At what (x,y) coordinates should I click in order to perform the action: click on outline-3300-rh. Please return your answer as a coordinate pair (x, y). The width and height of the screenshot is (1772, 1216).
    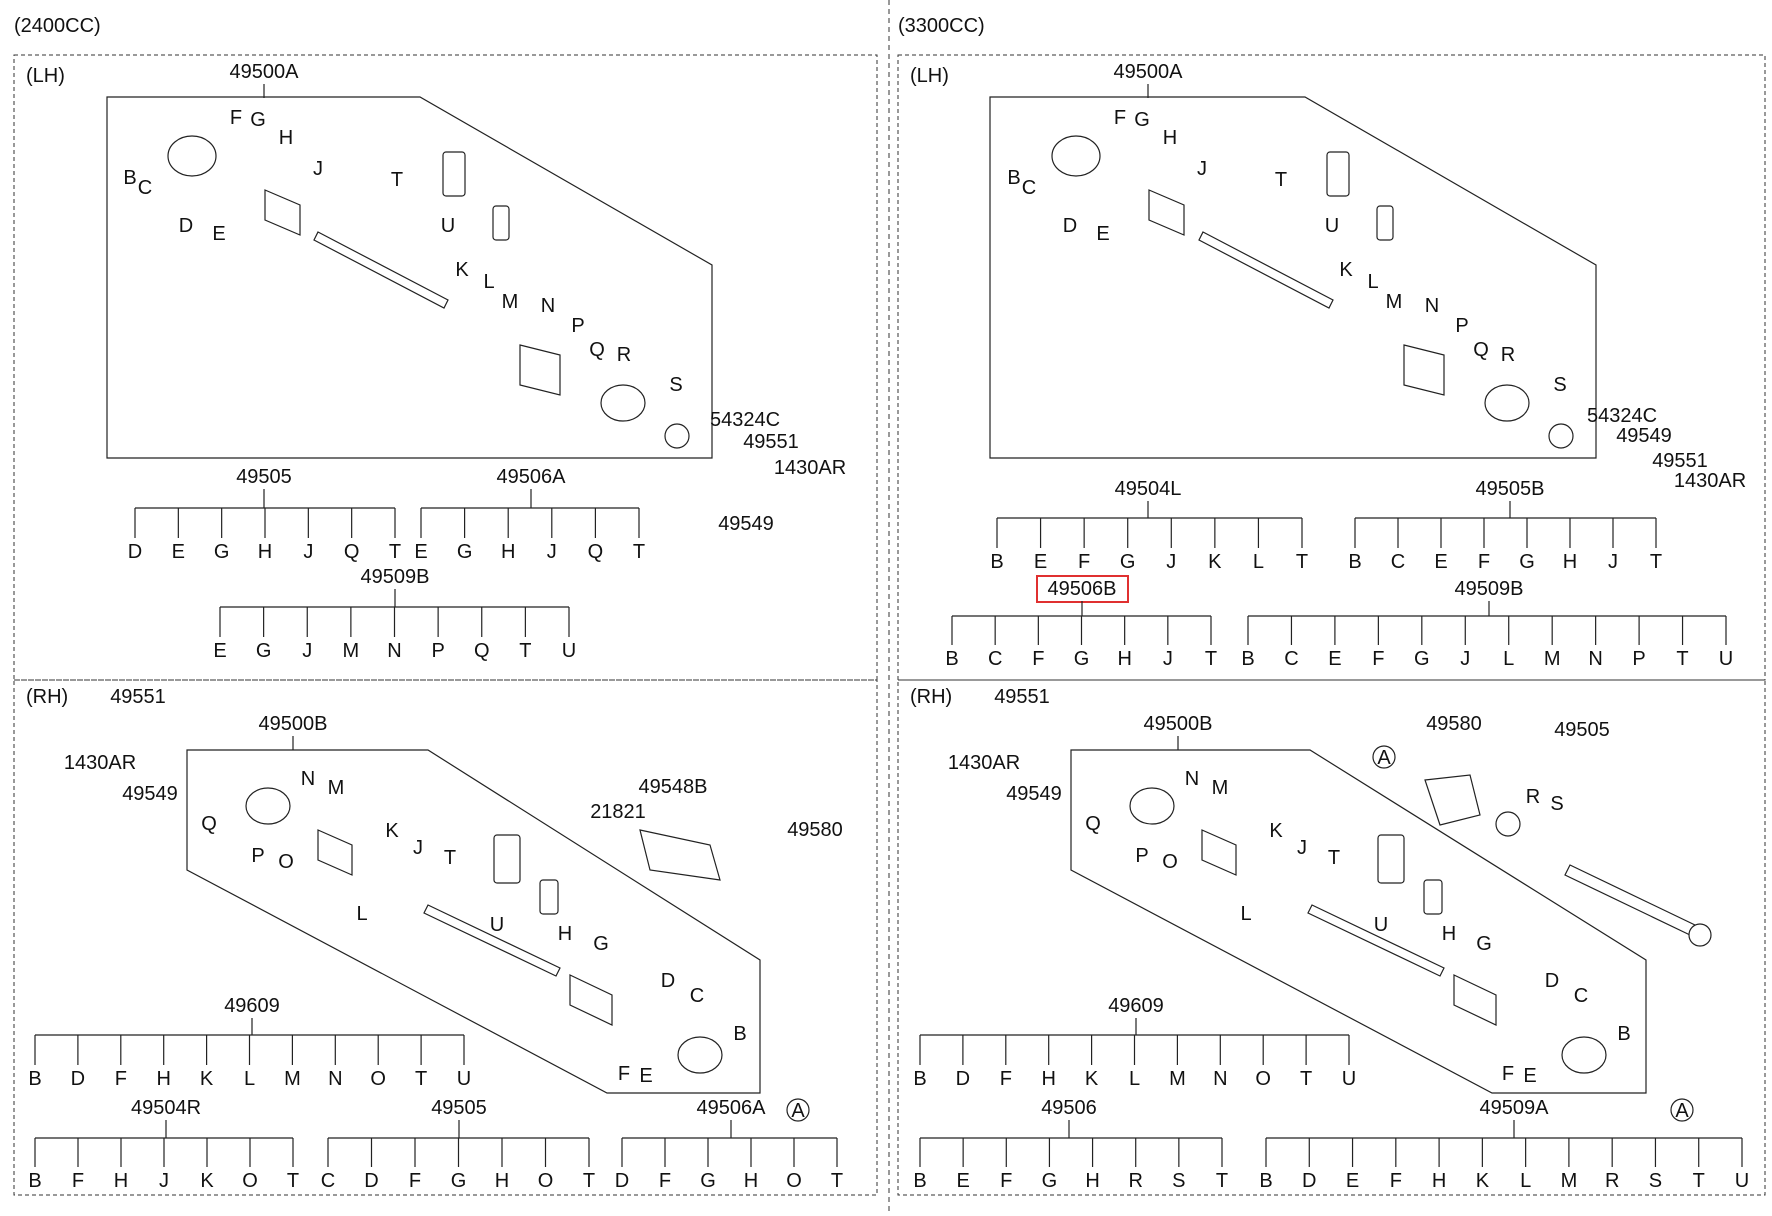
    Looking at the image, I should click on (1358, 921).